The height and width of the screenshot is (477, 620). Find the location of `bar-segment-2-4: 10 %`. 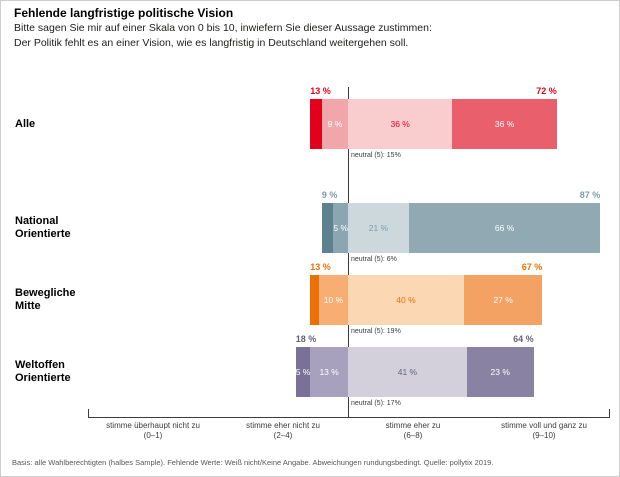

bar-segment-2-4: 10 % is located at coordinates (333, 300).